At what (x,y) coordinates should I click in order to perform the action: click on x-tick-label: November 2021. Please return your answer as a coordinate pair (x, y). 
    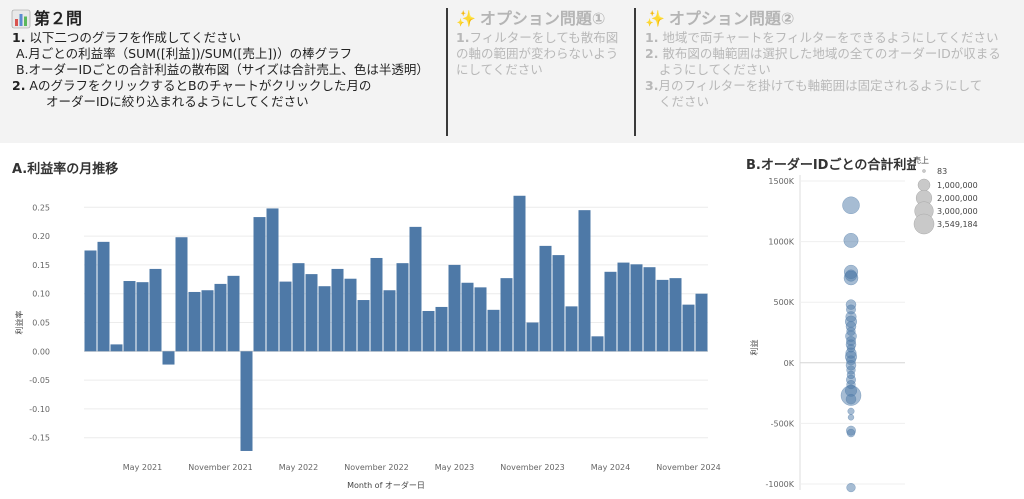
    Looking at the image, I should click on (220, 467).